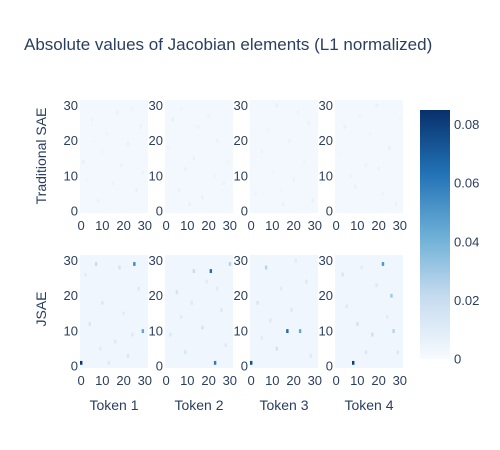 This screenshot has height=450, width=500. What do you see at coordinates (241, 405) in the screenshot?
I see `column-labels: Token 1 Token 2 Token 3 Token 4` at bounding box center [241, 405].